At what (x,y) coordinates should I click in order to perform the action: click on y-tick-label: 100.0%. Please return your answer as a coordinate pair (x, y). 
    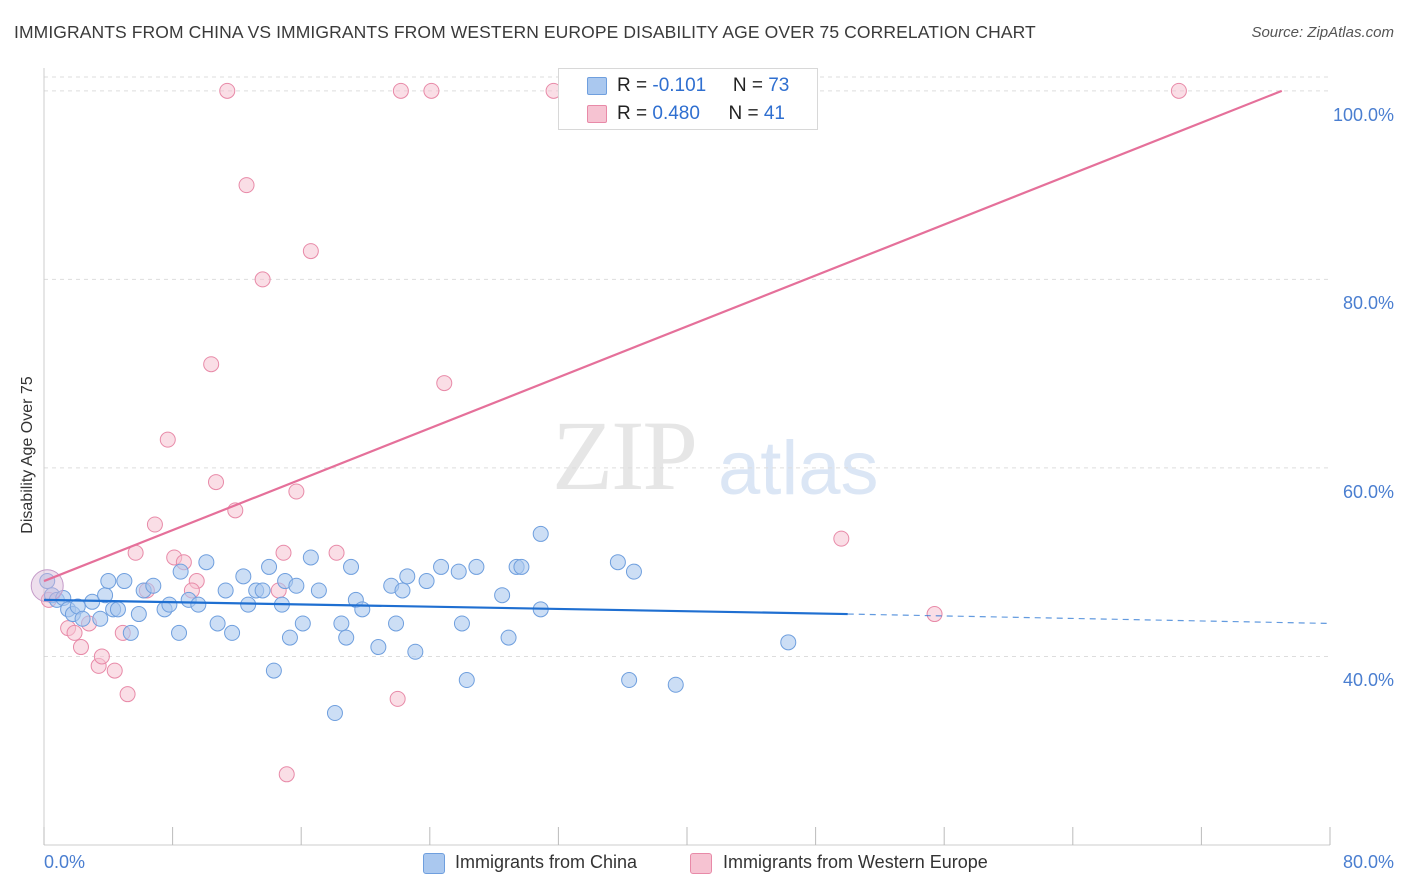
    Looking at the image, I should click on (1363, 114).